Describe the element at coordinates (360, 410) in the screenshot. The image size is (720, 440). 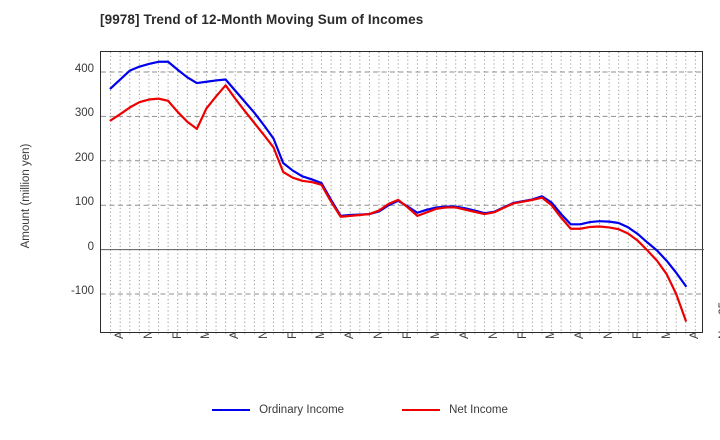
I see `chart-legend: Ordinary Income Net Income` at that location.